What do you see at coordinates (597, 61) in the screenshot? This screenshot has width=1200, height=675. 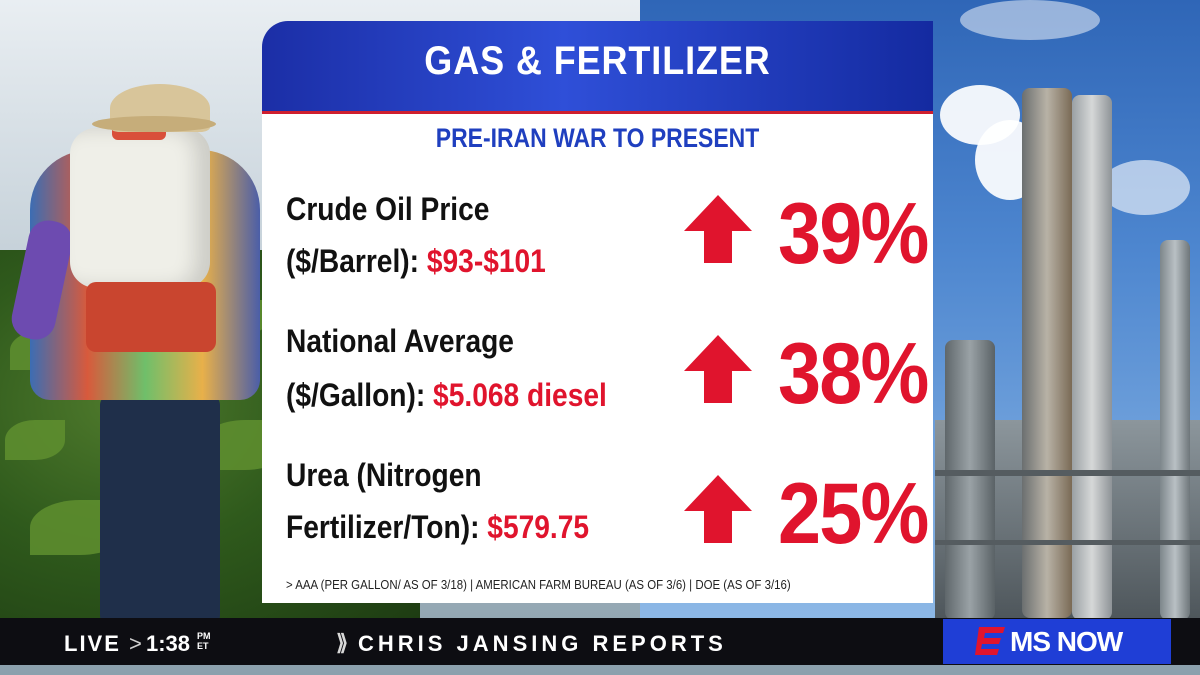 I see `card-title: GAS & FERTILIZER` at bounding box center [597, 61].